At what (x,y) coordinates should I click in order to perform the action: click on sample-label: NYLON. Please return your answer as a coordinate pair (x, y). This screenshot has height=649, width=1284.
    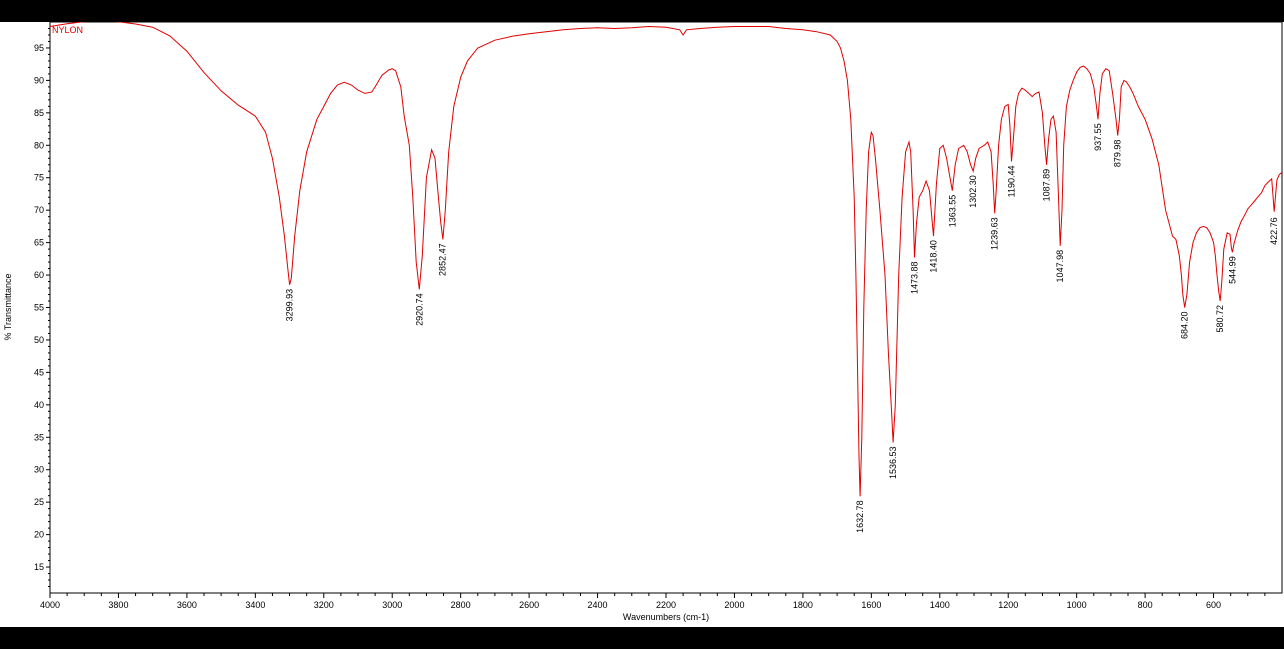
    Looking at the image, I should click on (67, 30).